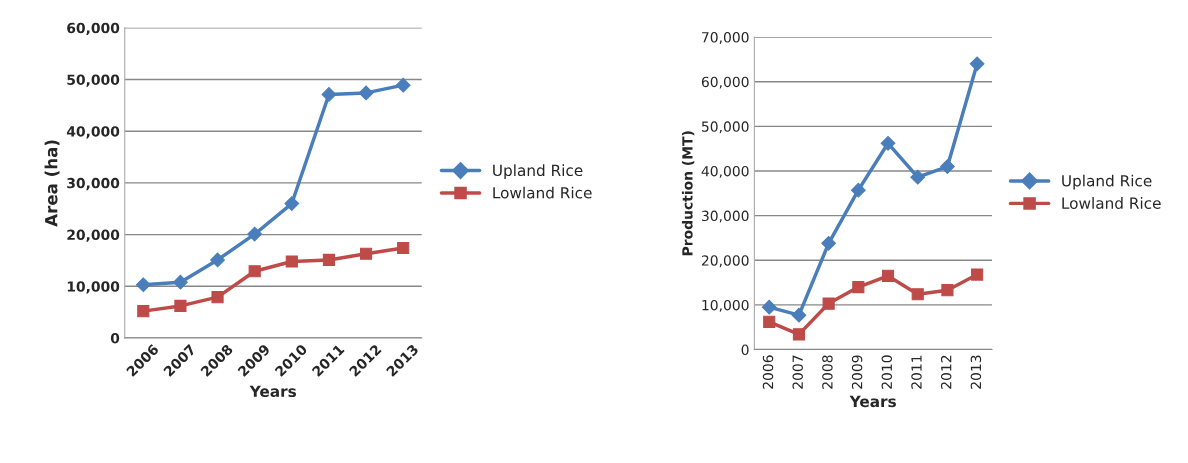 Image resolution: width=1188 pixels, height=463 pixels. What do you see at coordinates (52, 183) in the screenshot?
I see `y-axis-title: Area (ha)` at bounding box center [52, 183].